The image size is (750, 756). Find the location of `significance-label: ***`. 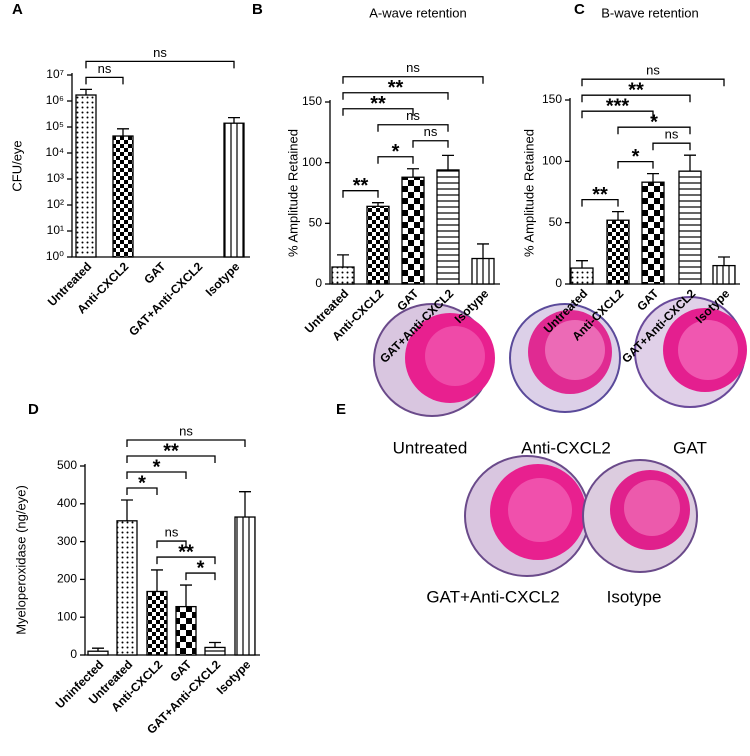

significance-label: *** is located at coordinates (618, 106).